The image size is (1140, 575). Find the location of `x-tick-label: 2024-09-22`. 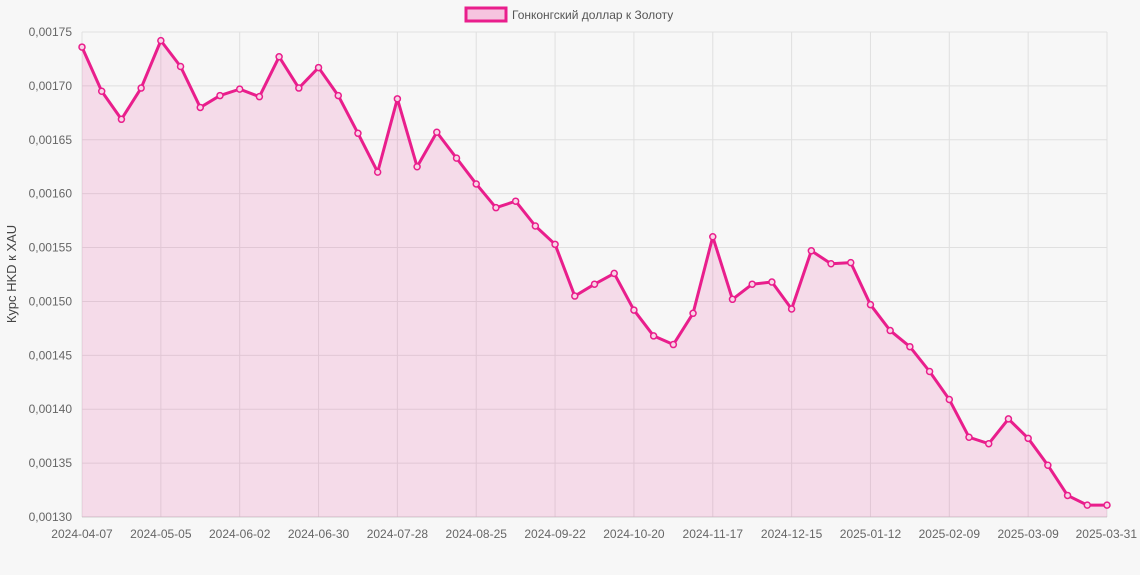

x-tick-label: 2024-09-22 is located at coordinates (555, 534).